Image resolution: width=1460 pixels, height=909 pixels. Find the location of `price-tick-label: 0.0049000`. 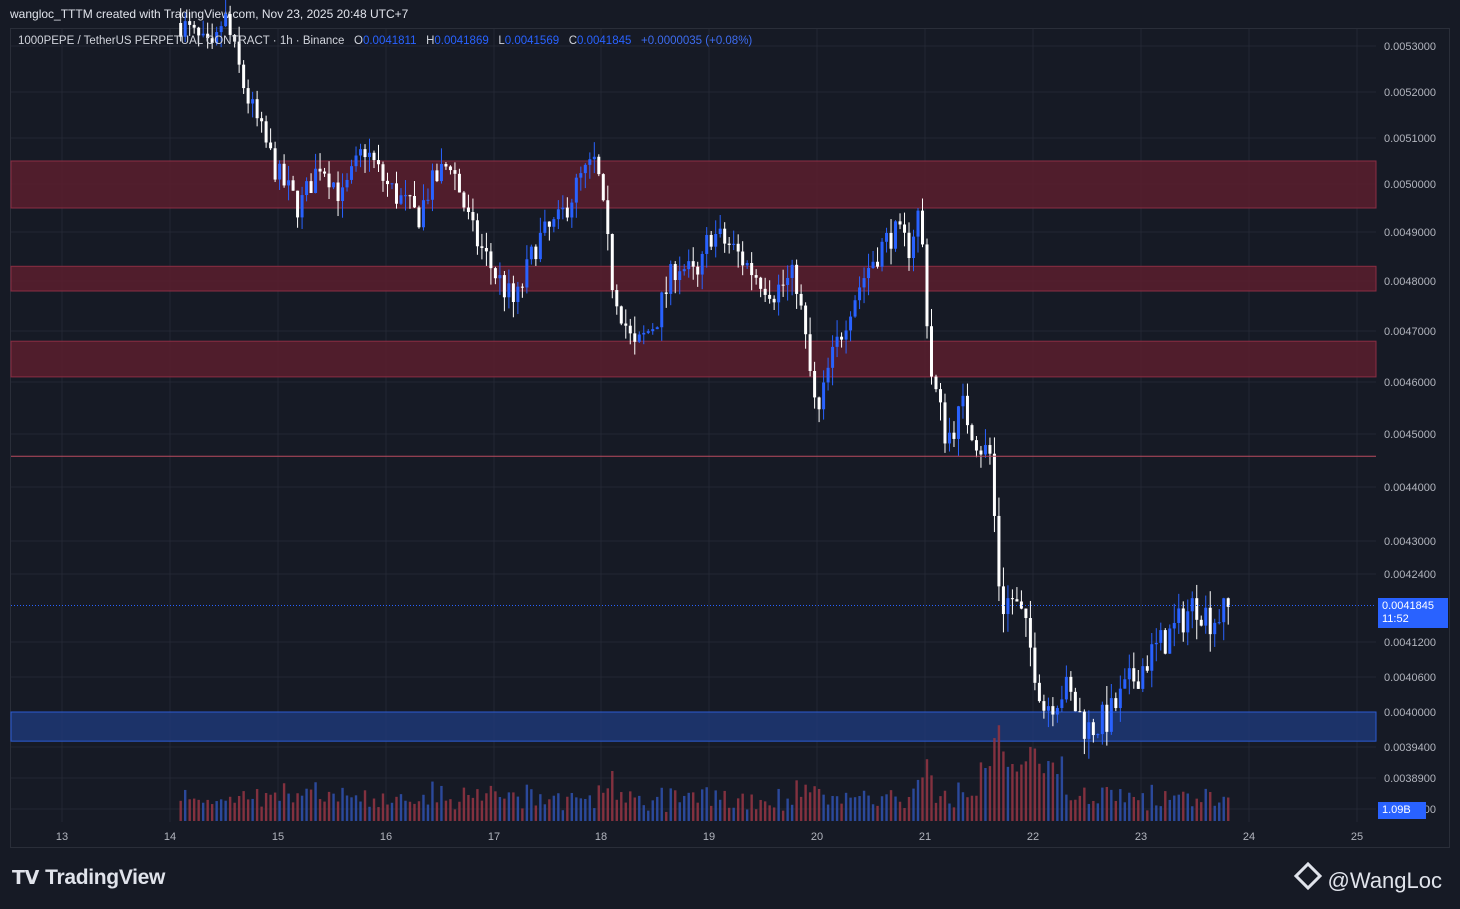

price-tick-label: 0.0049000 is located at coordinates (1410, 233).